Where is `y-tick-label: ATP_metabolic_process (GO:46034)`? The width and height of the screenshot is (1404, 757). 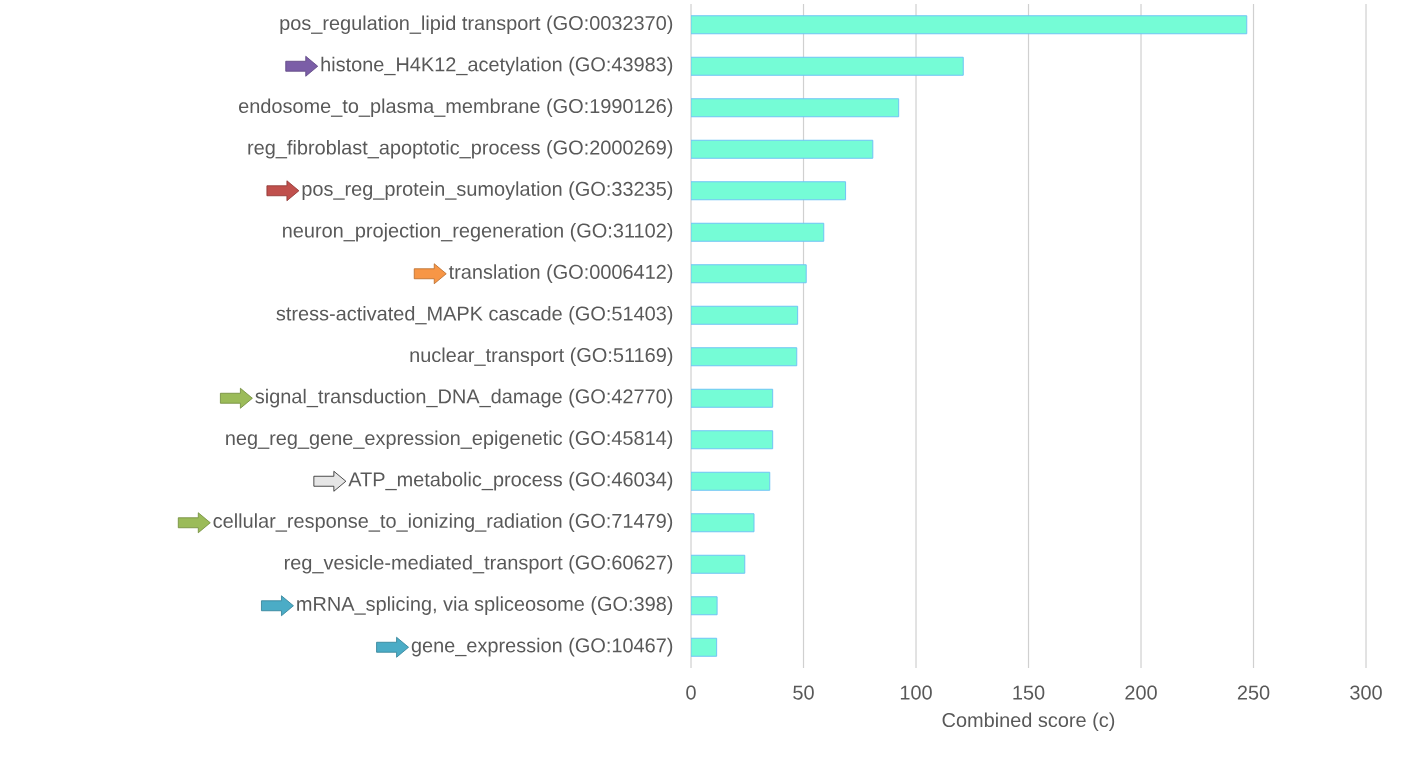 y-tick-label: ATP_metabolic_process (GO:46034) is located at coordinates (510, 481).